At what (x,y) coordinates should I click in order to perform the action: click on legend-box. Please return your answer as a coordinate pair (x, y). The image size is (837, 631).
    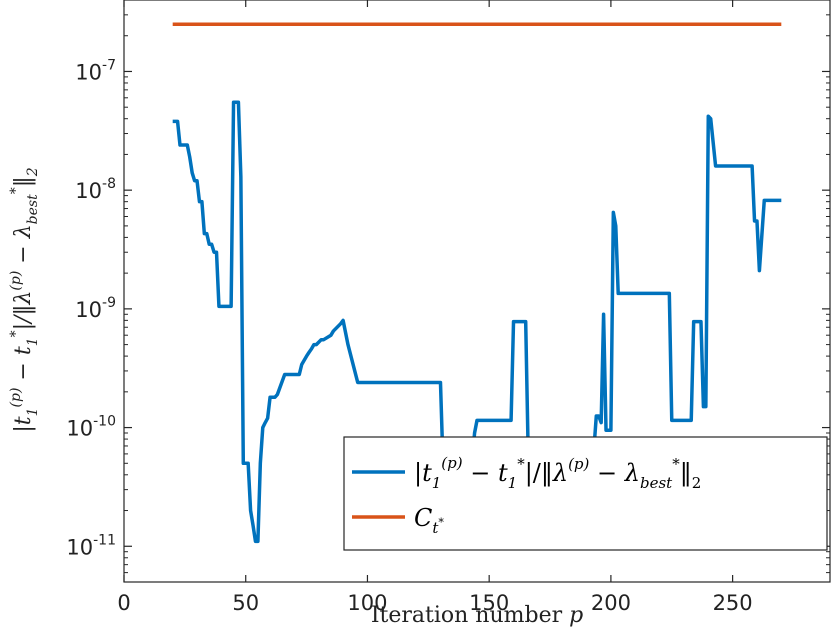
    Looking at the image, I should click on (585, 493).